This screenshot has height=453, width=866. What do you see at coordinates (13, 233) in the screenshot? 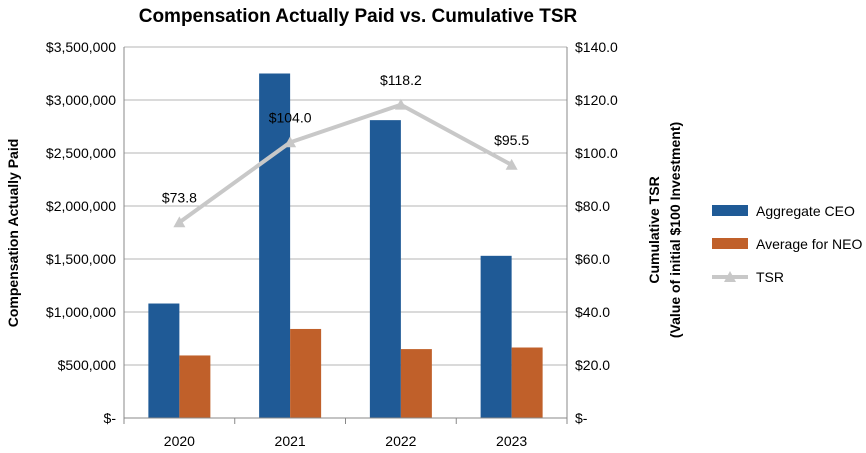
I see `y-axis-title: Compensation Actually Paid` at bounding box center [13, 233].